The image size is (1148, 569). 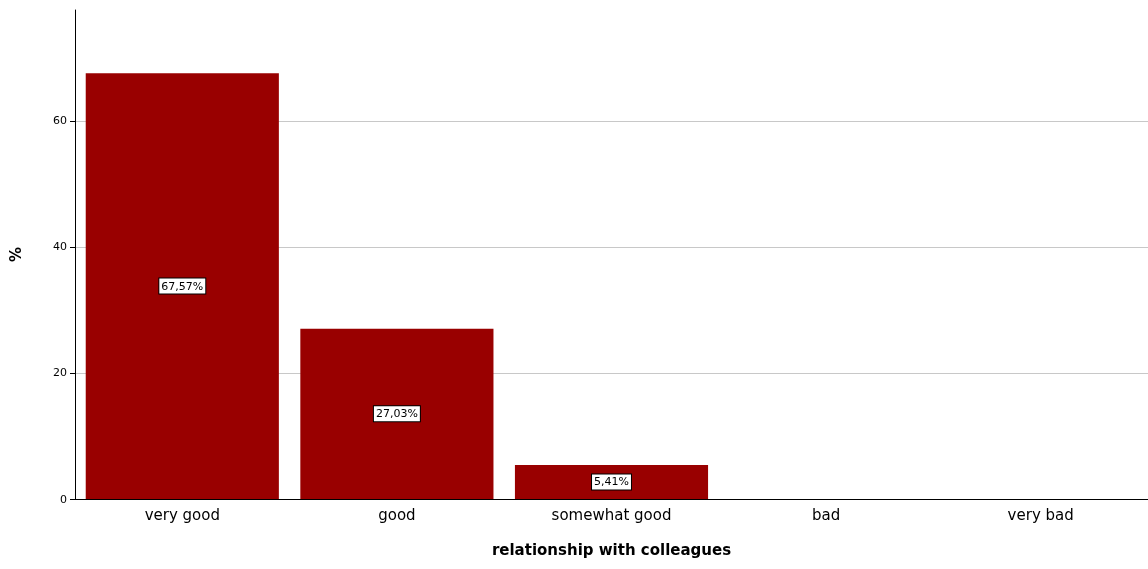 What do you see at coordinates (182, 514) in the screenshot?
I see `x-tick-label: very good` at bounding box center [182, 514].